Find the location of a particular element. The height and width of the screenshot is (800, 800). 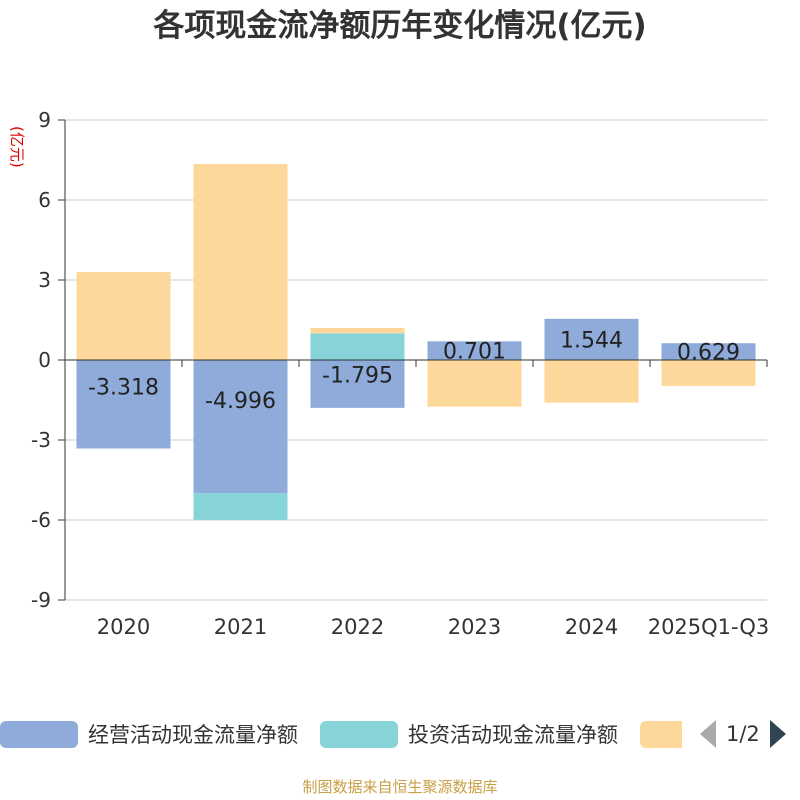

legend-page-indicator: 1/2 is located at coordinates (743, 734).